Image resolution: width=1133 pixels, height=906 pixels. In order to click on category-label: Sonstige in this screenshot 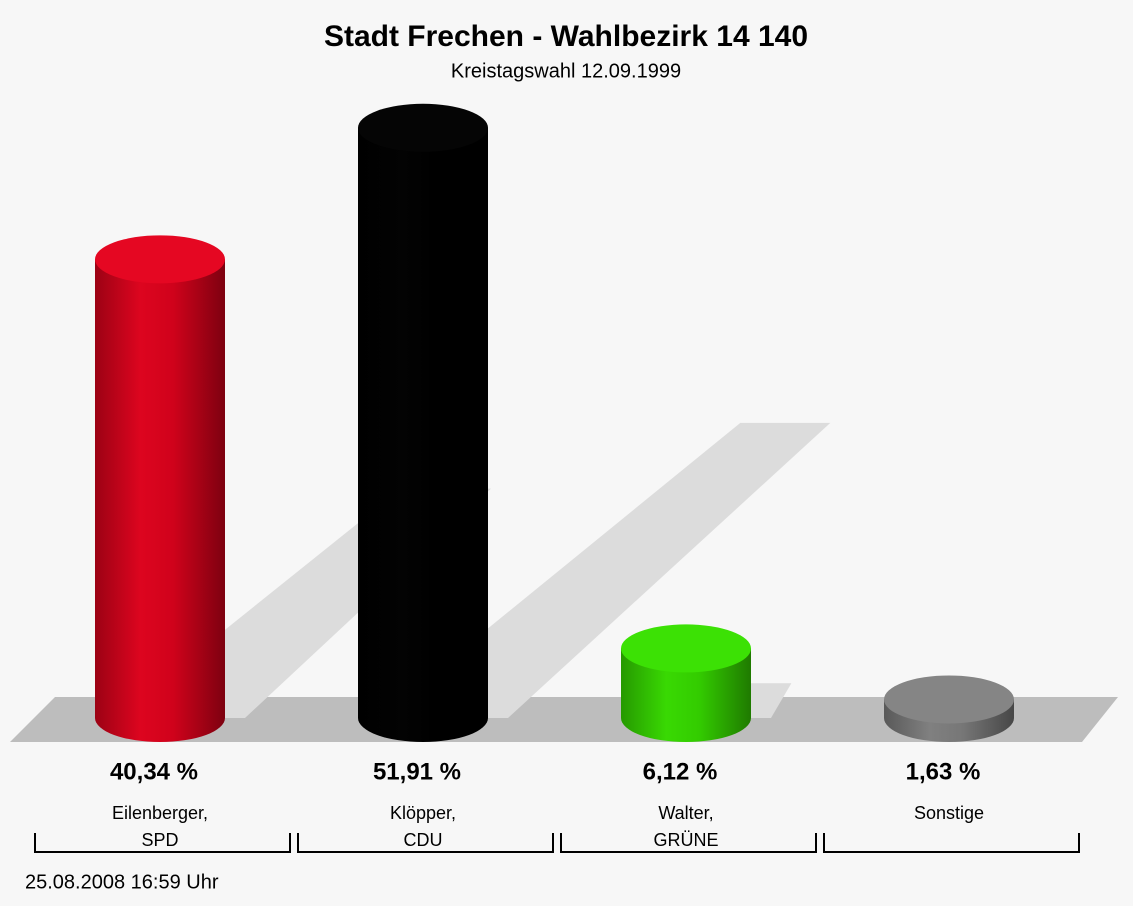, I will do `click(949, 813)`.